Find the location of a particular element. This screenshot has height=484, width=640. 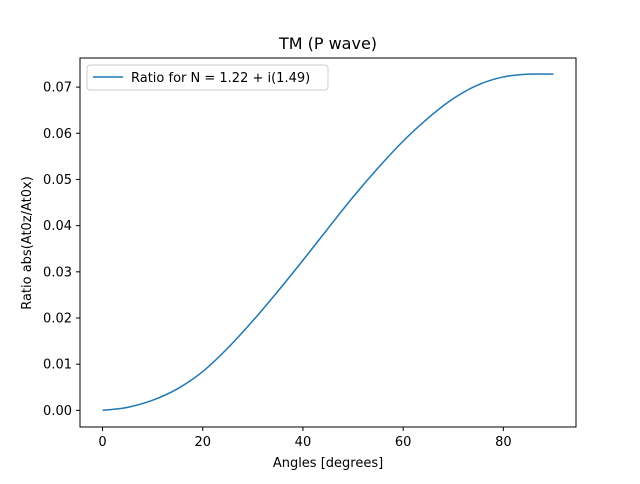

x-tick-label: 0 is located at coordinates (102, 442).